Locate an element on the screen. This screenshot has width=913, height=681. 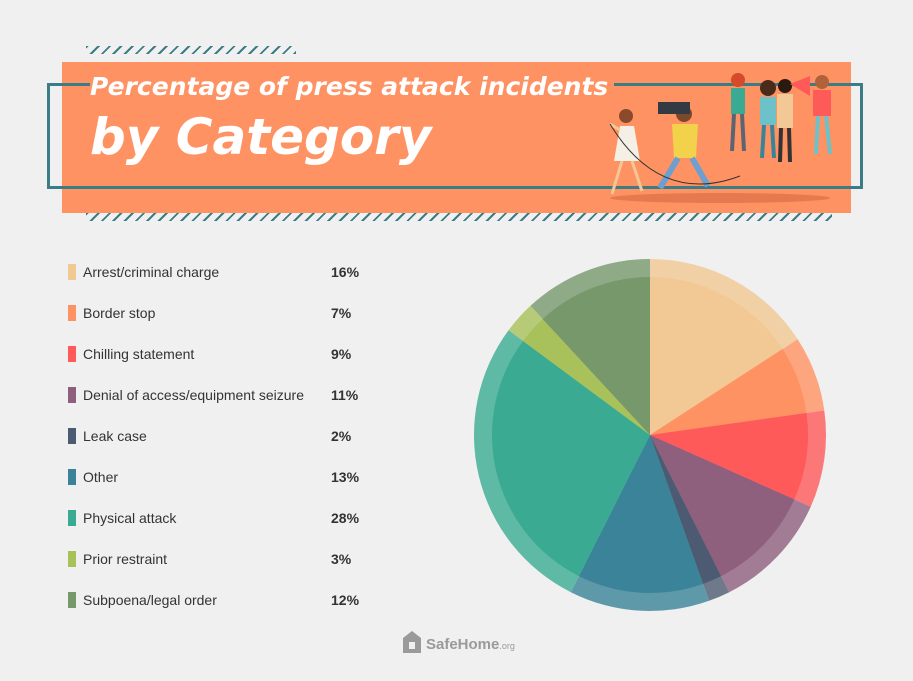
legend-item: Border stop 7% is located at coordinates (221, 313).